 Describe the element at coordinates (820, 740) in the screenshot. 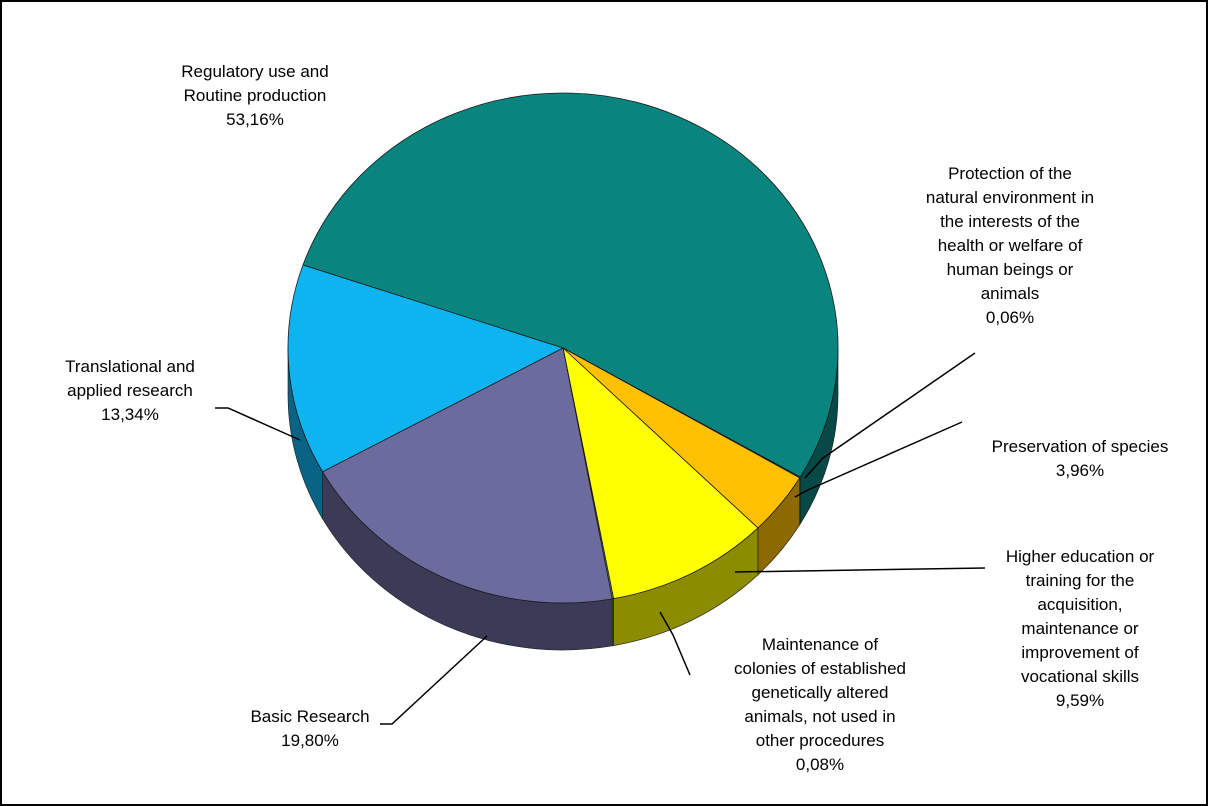

I see `label-maintenance-line: other procedures` at that location.